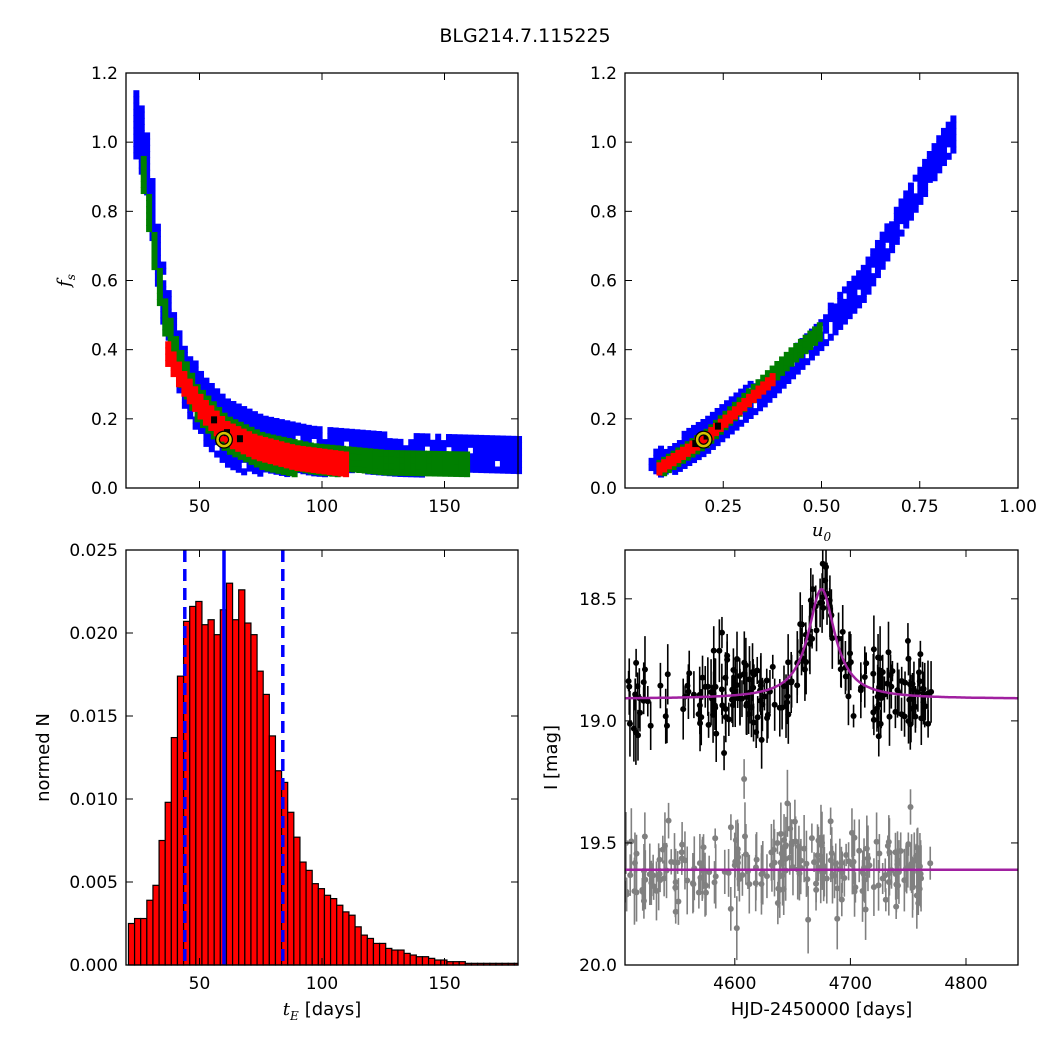  Describe the element at coordinates (224, 439) in the screenshot. I see `best-fit-marker` at that location.